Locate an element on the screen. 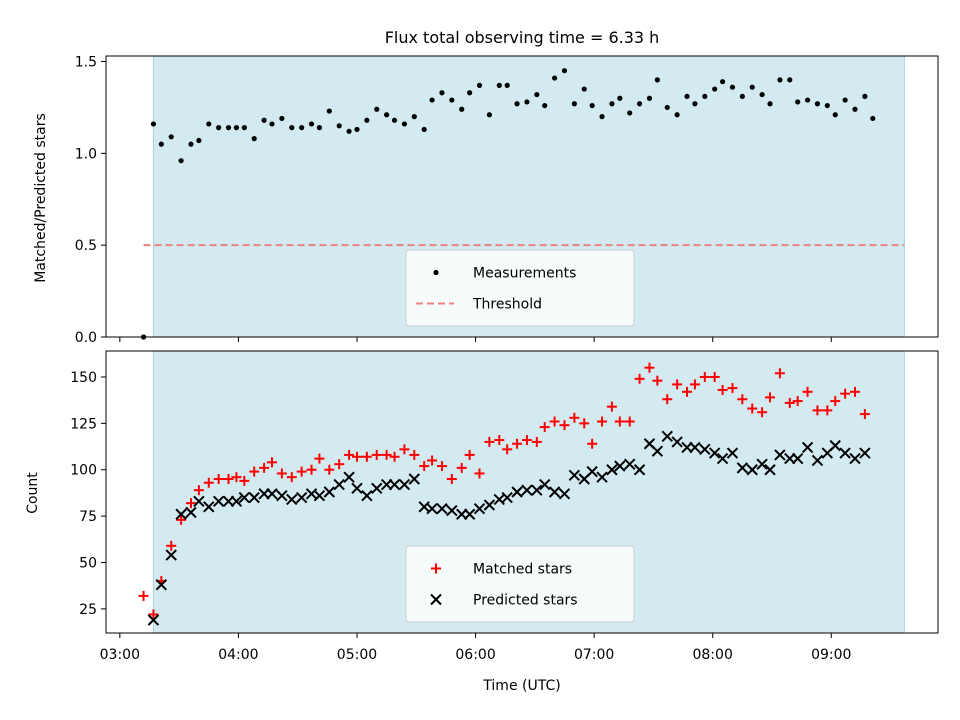 Image resolution: width=960 pixels, height=720 pixels. legend-label: Matched stars is located at coordinates (522, 570).